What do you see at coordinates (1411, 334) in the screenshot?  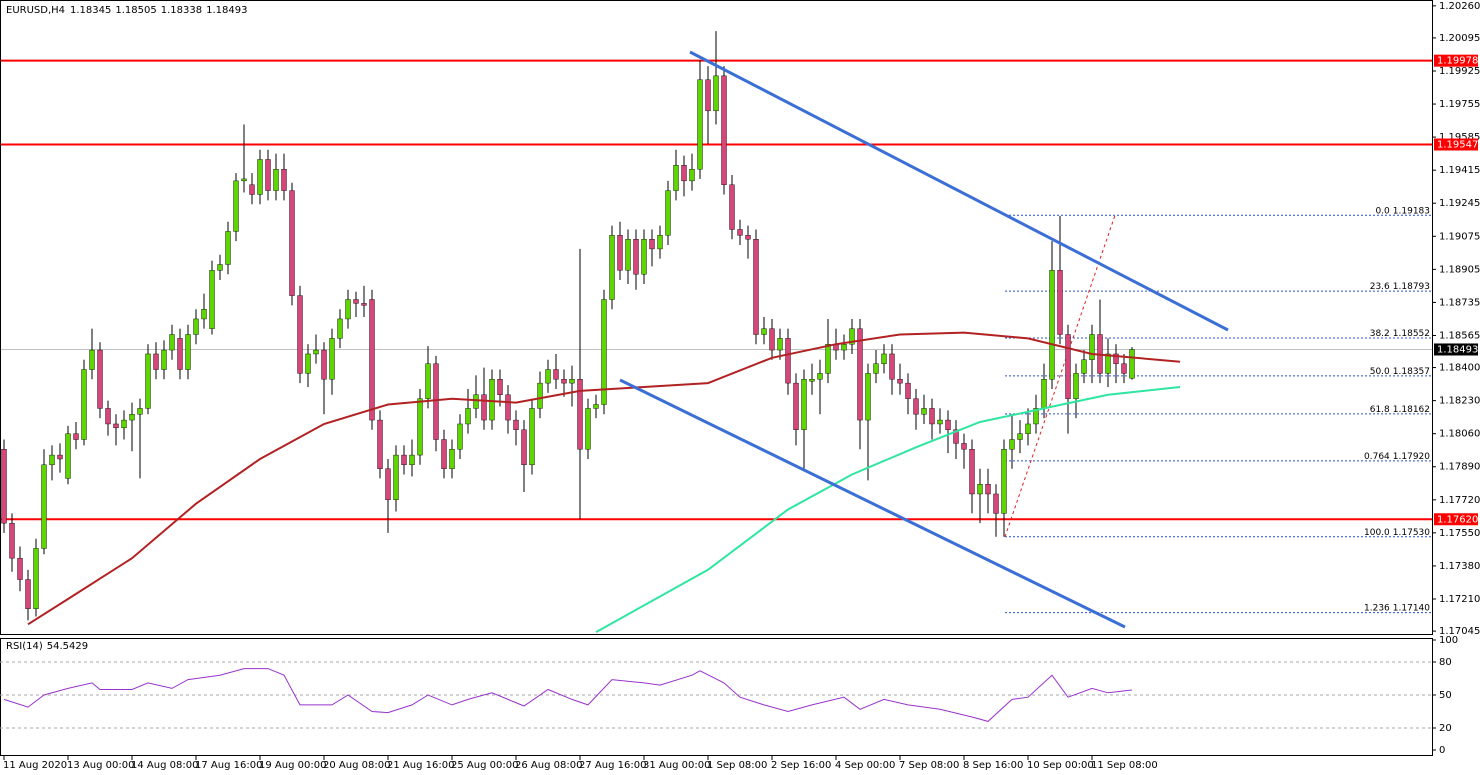 I see `fib-price: 1.18552` at bounding box center [1411, 334].